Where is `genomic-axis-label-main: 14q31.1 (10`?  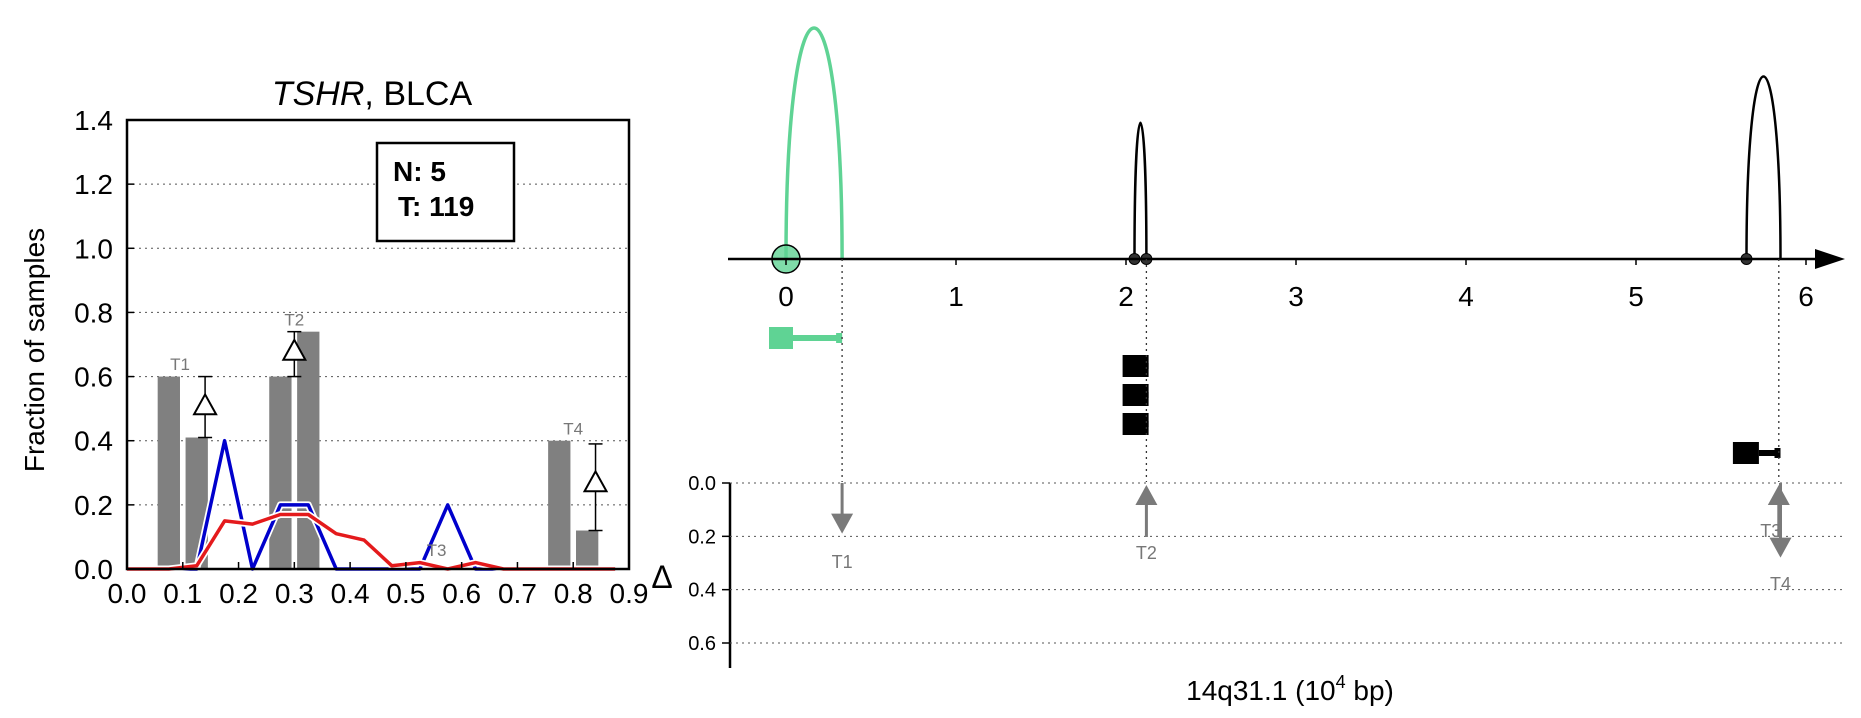
genomic-axis-label-main: 14q31.1 (10 is located at coordinates (1260, 690).